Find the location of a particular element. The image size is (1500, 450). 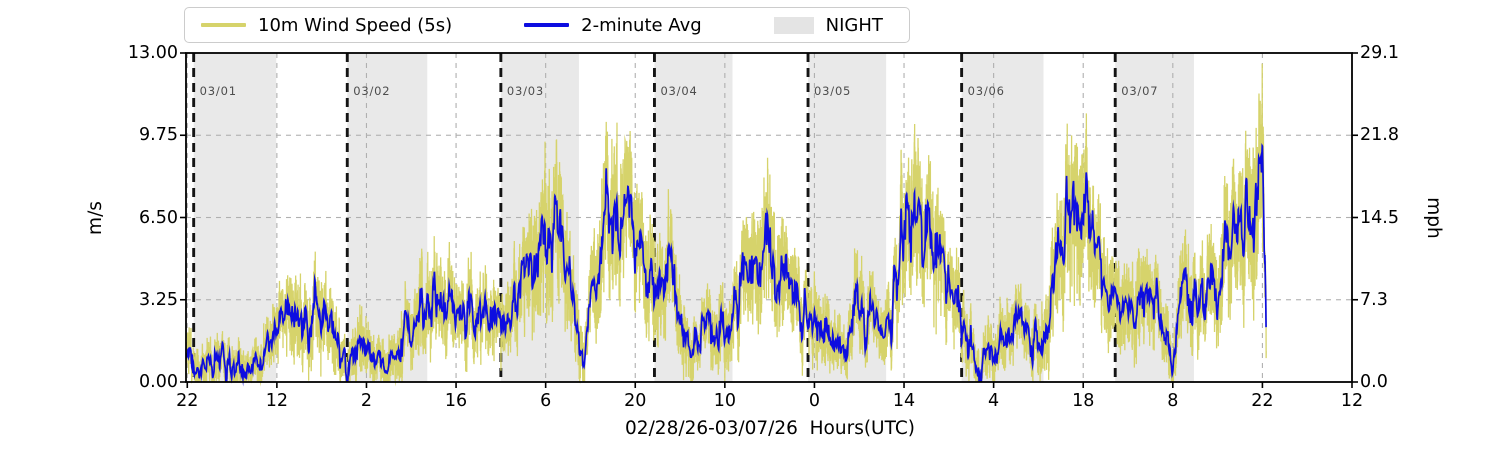

y-left-tick-label: 13.00 is located at coordinates (152, 53).